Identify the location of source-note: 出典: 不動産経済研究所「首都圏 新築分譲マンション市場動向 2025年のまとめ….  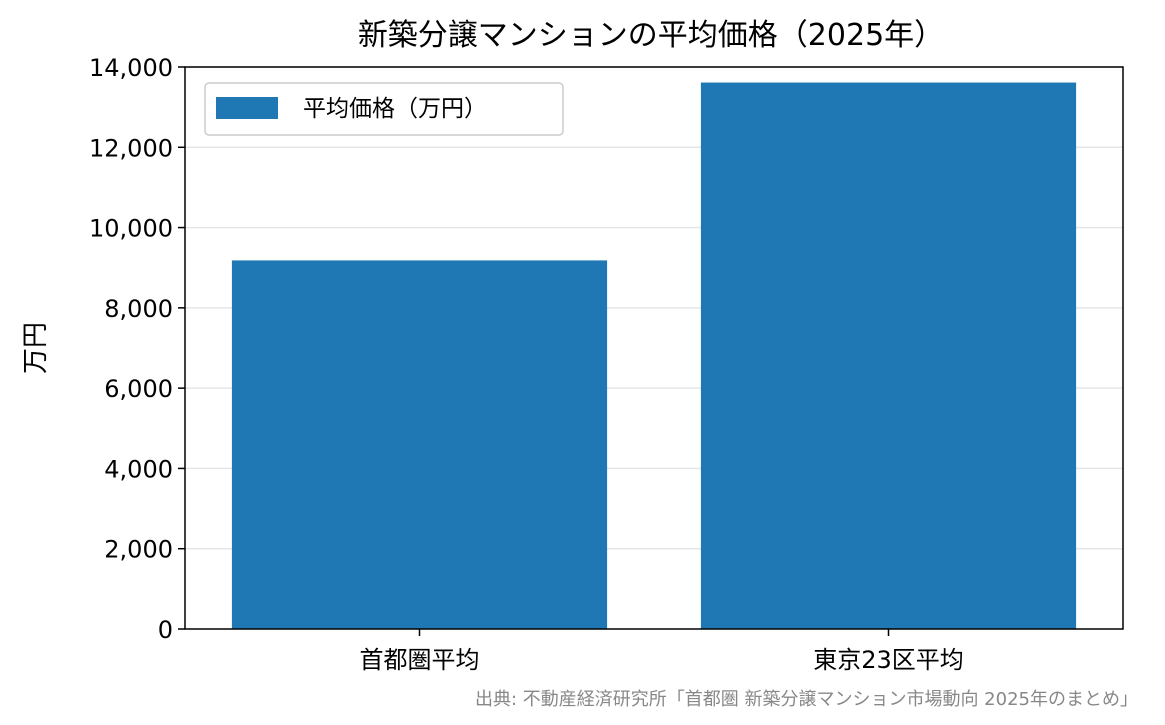
(806, 699).